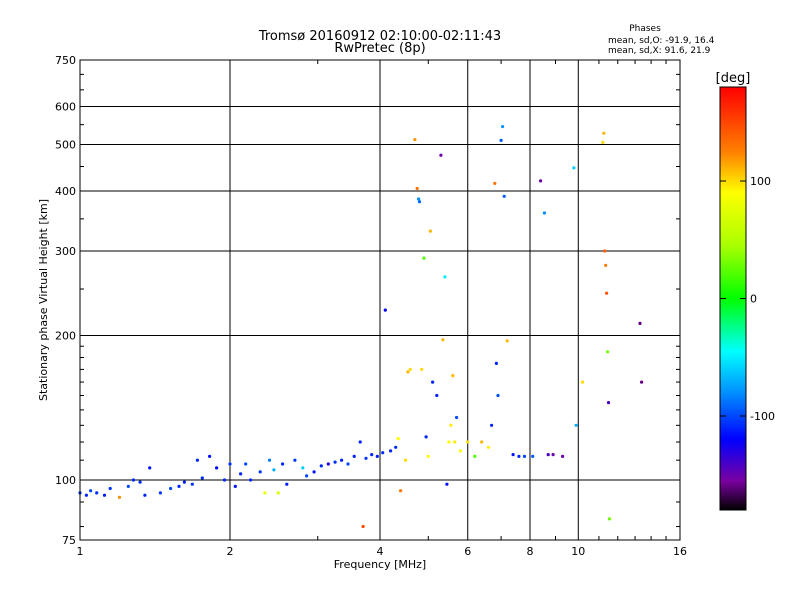 This screenshot has height=600, width=800. I want to click on x-tick-label: 1, so click(80, 551).